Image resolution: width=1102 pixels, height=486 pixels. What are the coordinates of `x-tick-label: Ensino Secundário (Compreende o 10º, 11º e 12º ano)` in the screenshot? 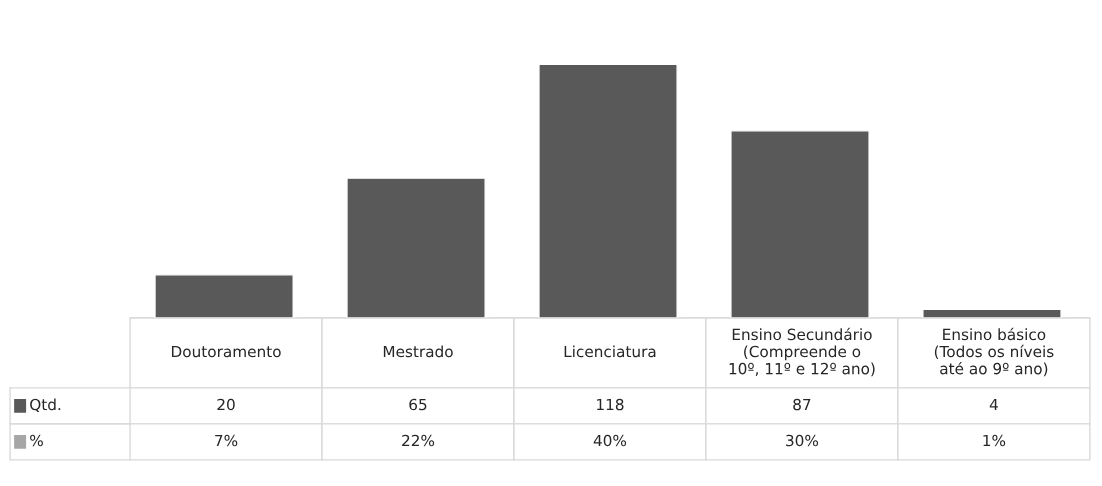 It's located at (802, 352).